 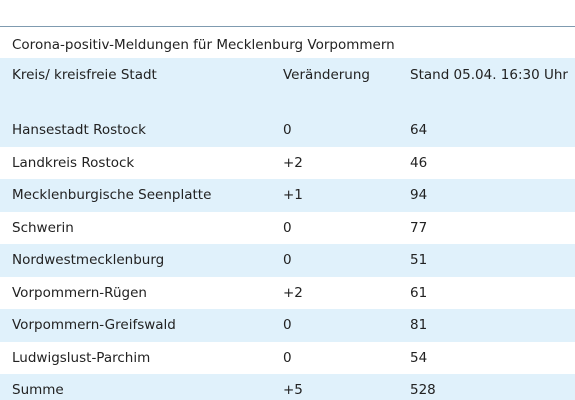 I want to click on header-spacer, so click(x=287, y=102).